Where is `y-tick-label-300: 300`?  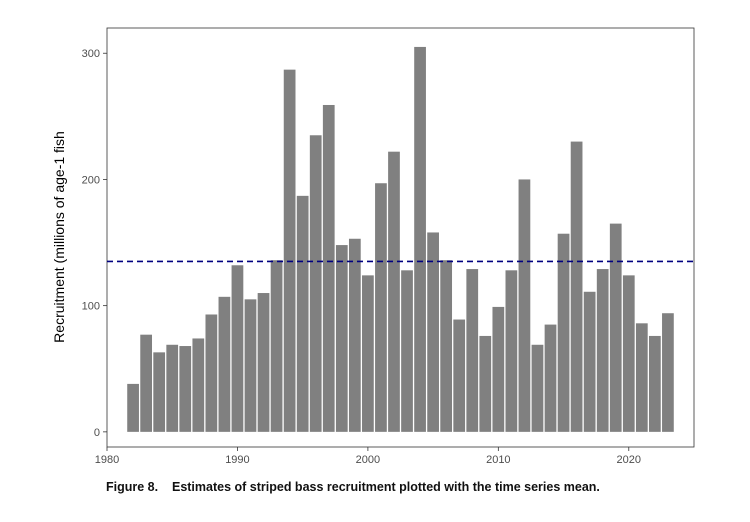 y-tick-label-300: 300 is located at coordinates (91, 54).